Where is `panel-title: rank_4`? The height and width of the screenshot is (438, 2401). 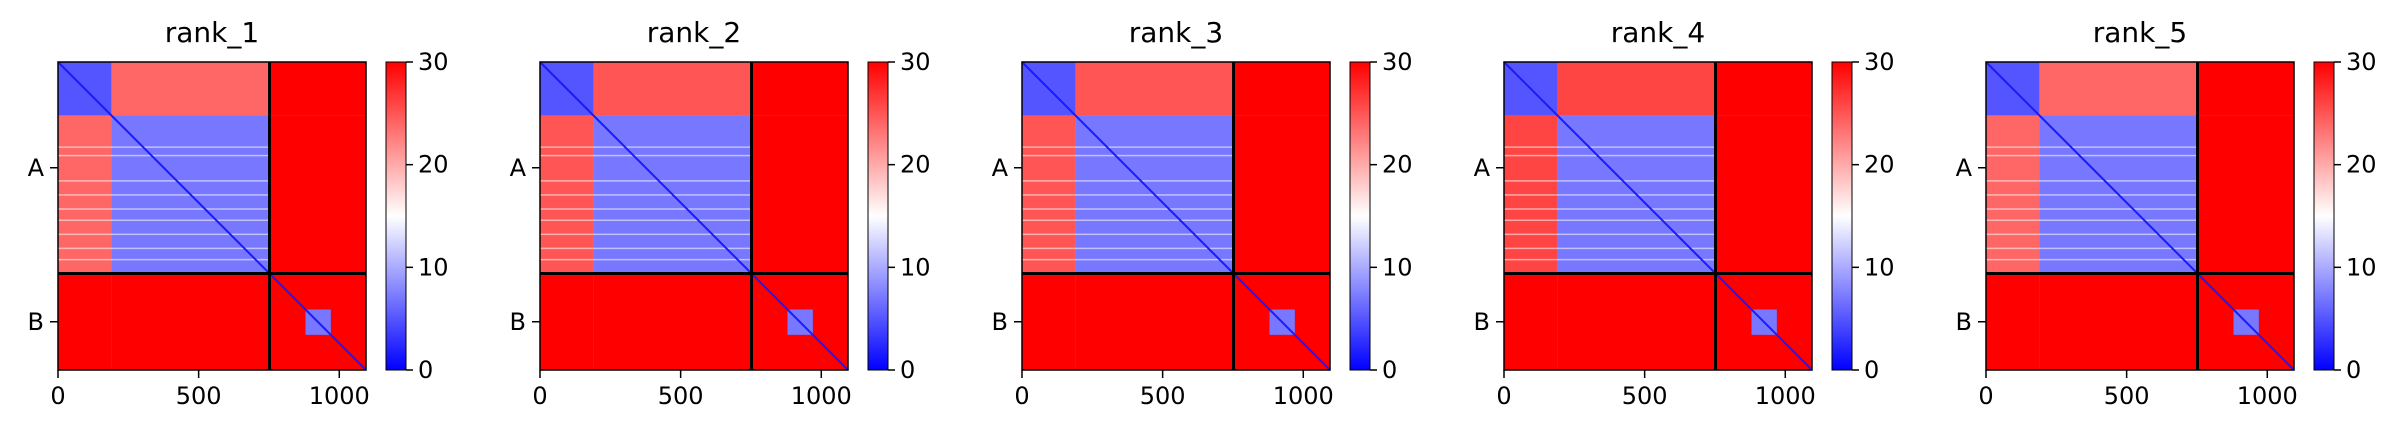 panel-title: rank_4 is located at coordinates (1658, 32).